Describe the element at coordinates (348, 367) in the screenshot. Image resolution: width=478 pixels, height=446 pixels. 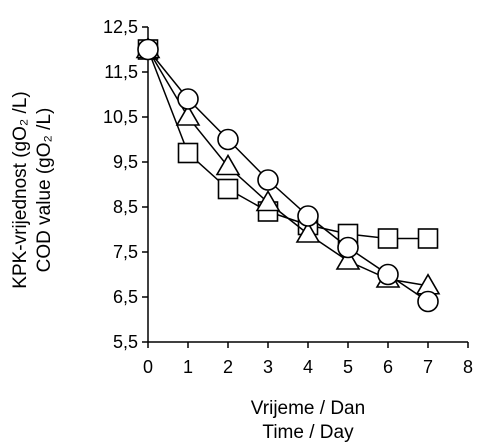
I see `x-tick-label: 5` at that location.